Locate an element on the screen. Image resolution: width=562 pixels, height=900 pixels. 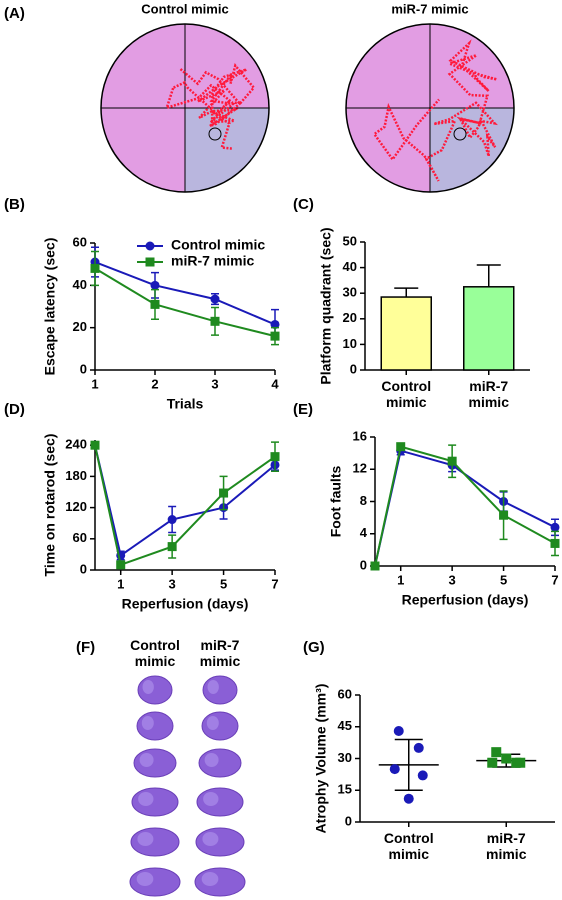
x-tick-label: 2 is located at coordinates (154, 383).